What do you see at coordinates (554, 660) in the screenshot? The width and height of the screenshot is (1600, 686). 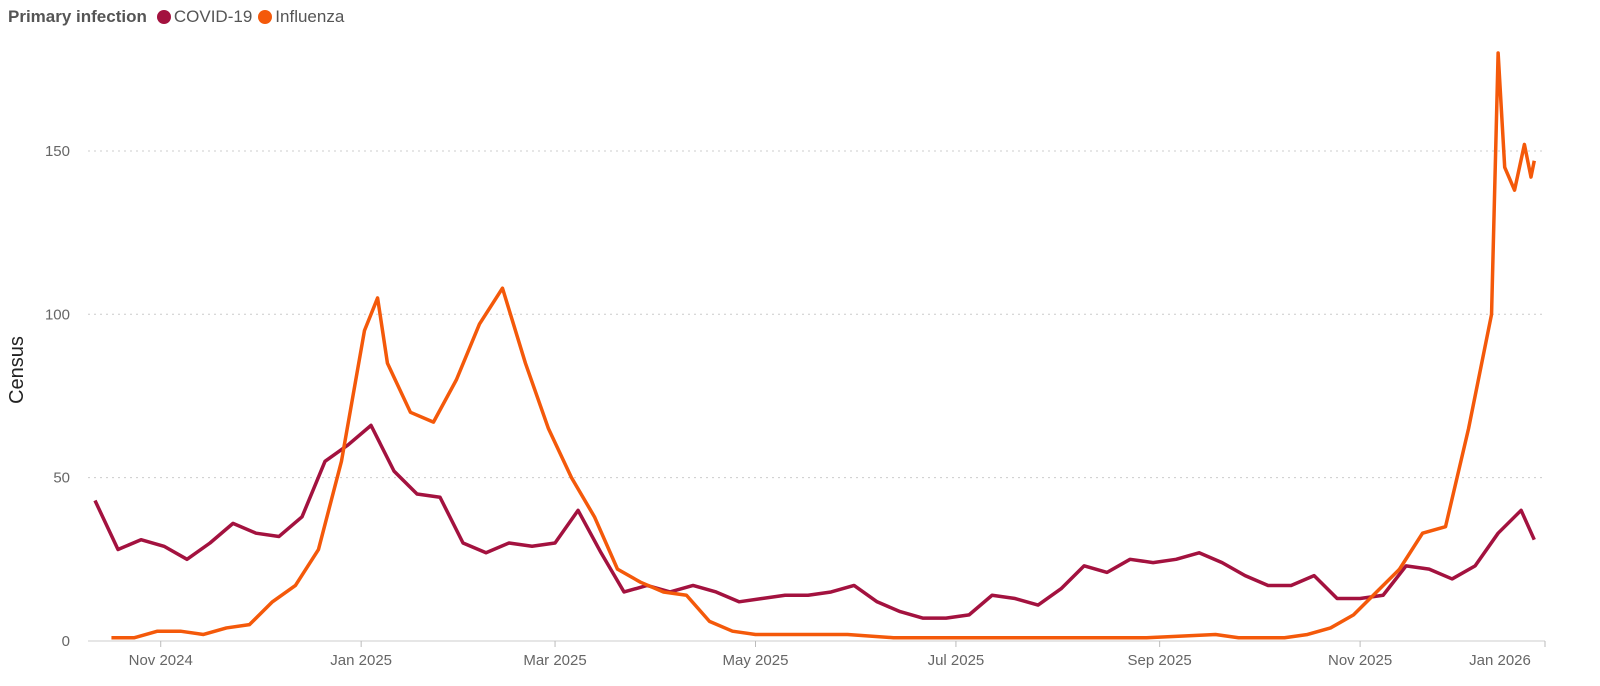 I see `x-tick-label: Mar 2025` at bounding box center [554, 660].